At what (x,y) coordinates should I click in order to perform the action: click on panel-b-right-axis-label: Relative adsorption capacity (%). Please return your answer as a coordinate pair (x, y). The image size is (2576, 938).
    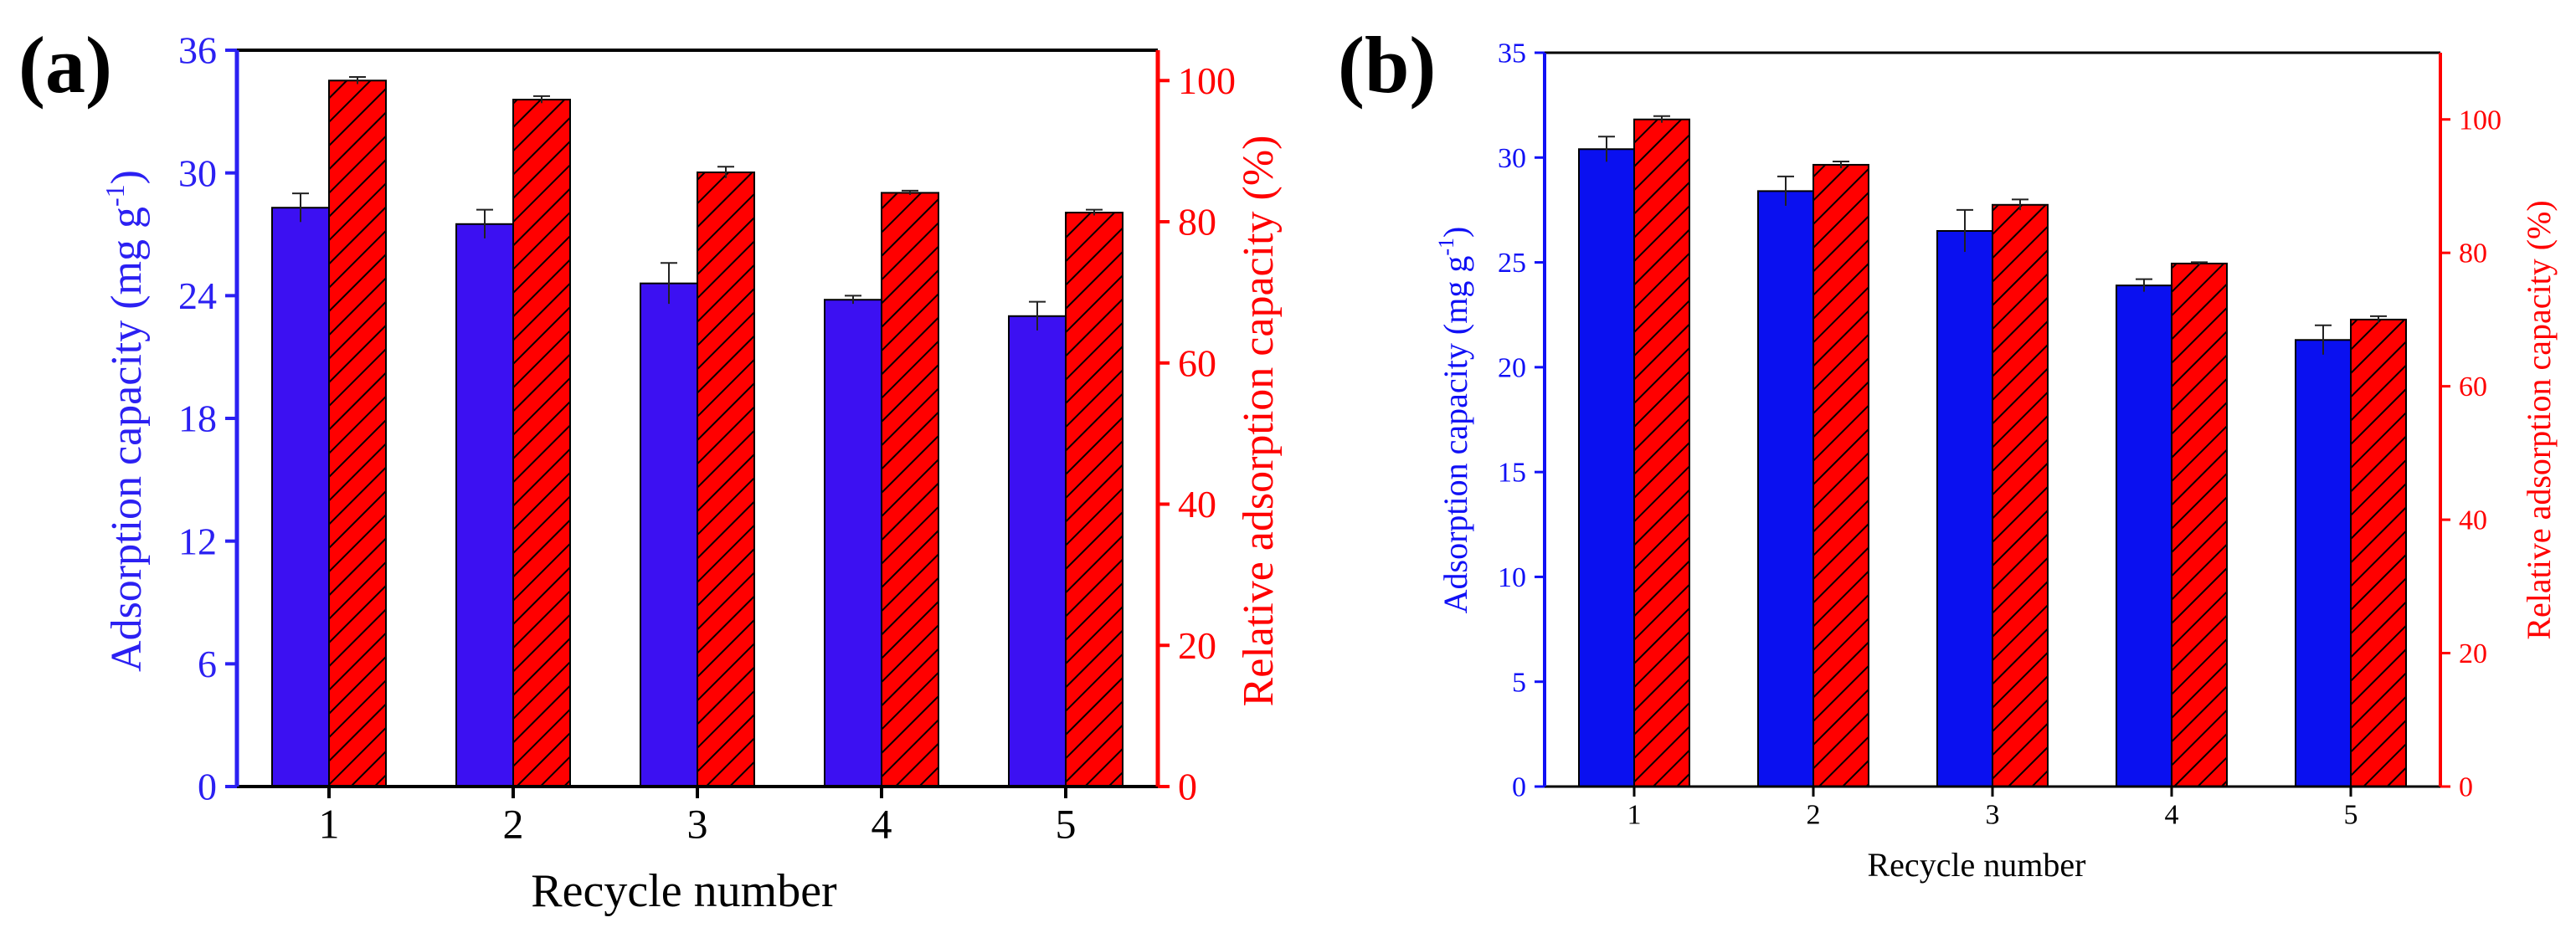
    Looking at the image, I should click on (2539, 419).